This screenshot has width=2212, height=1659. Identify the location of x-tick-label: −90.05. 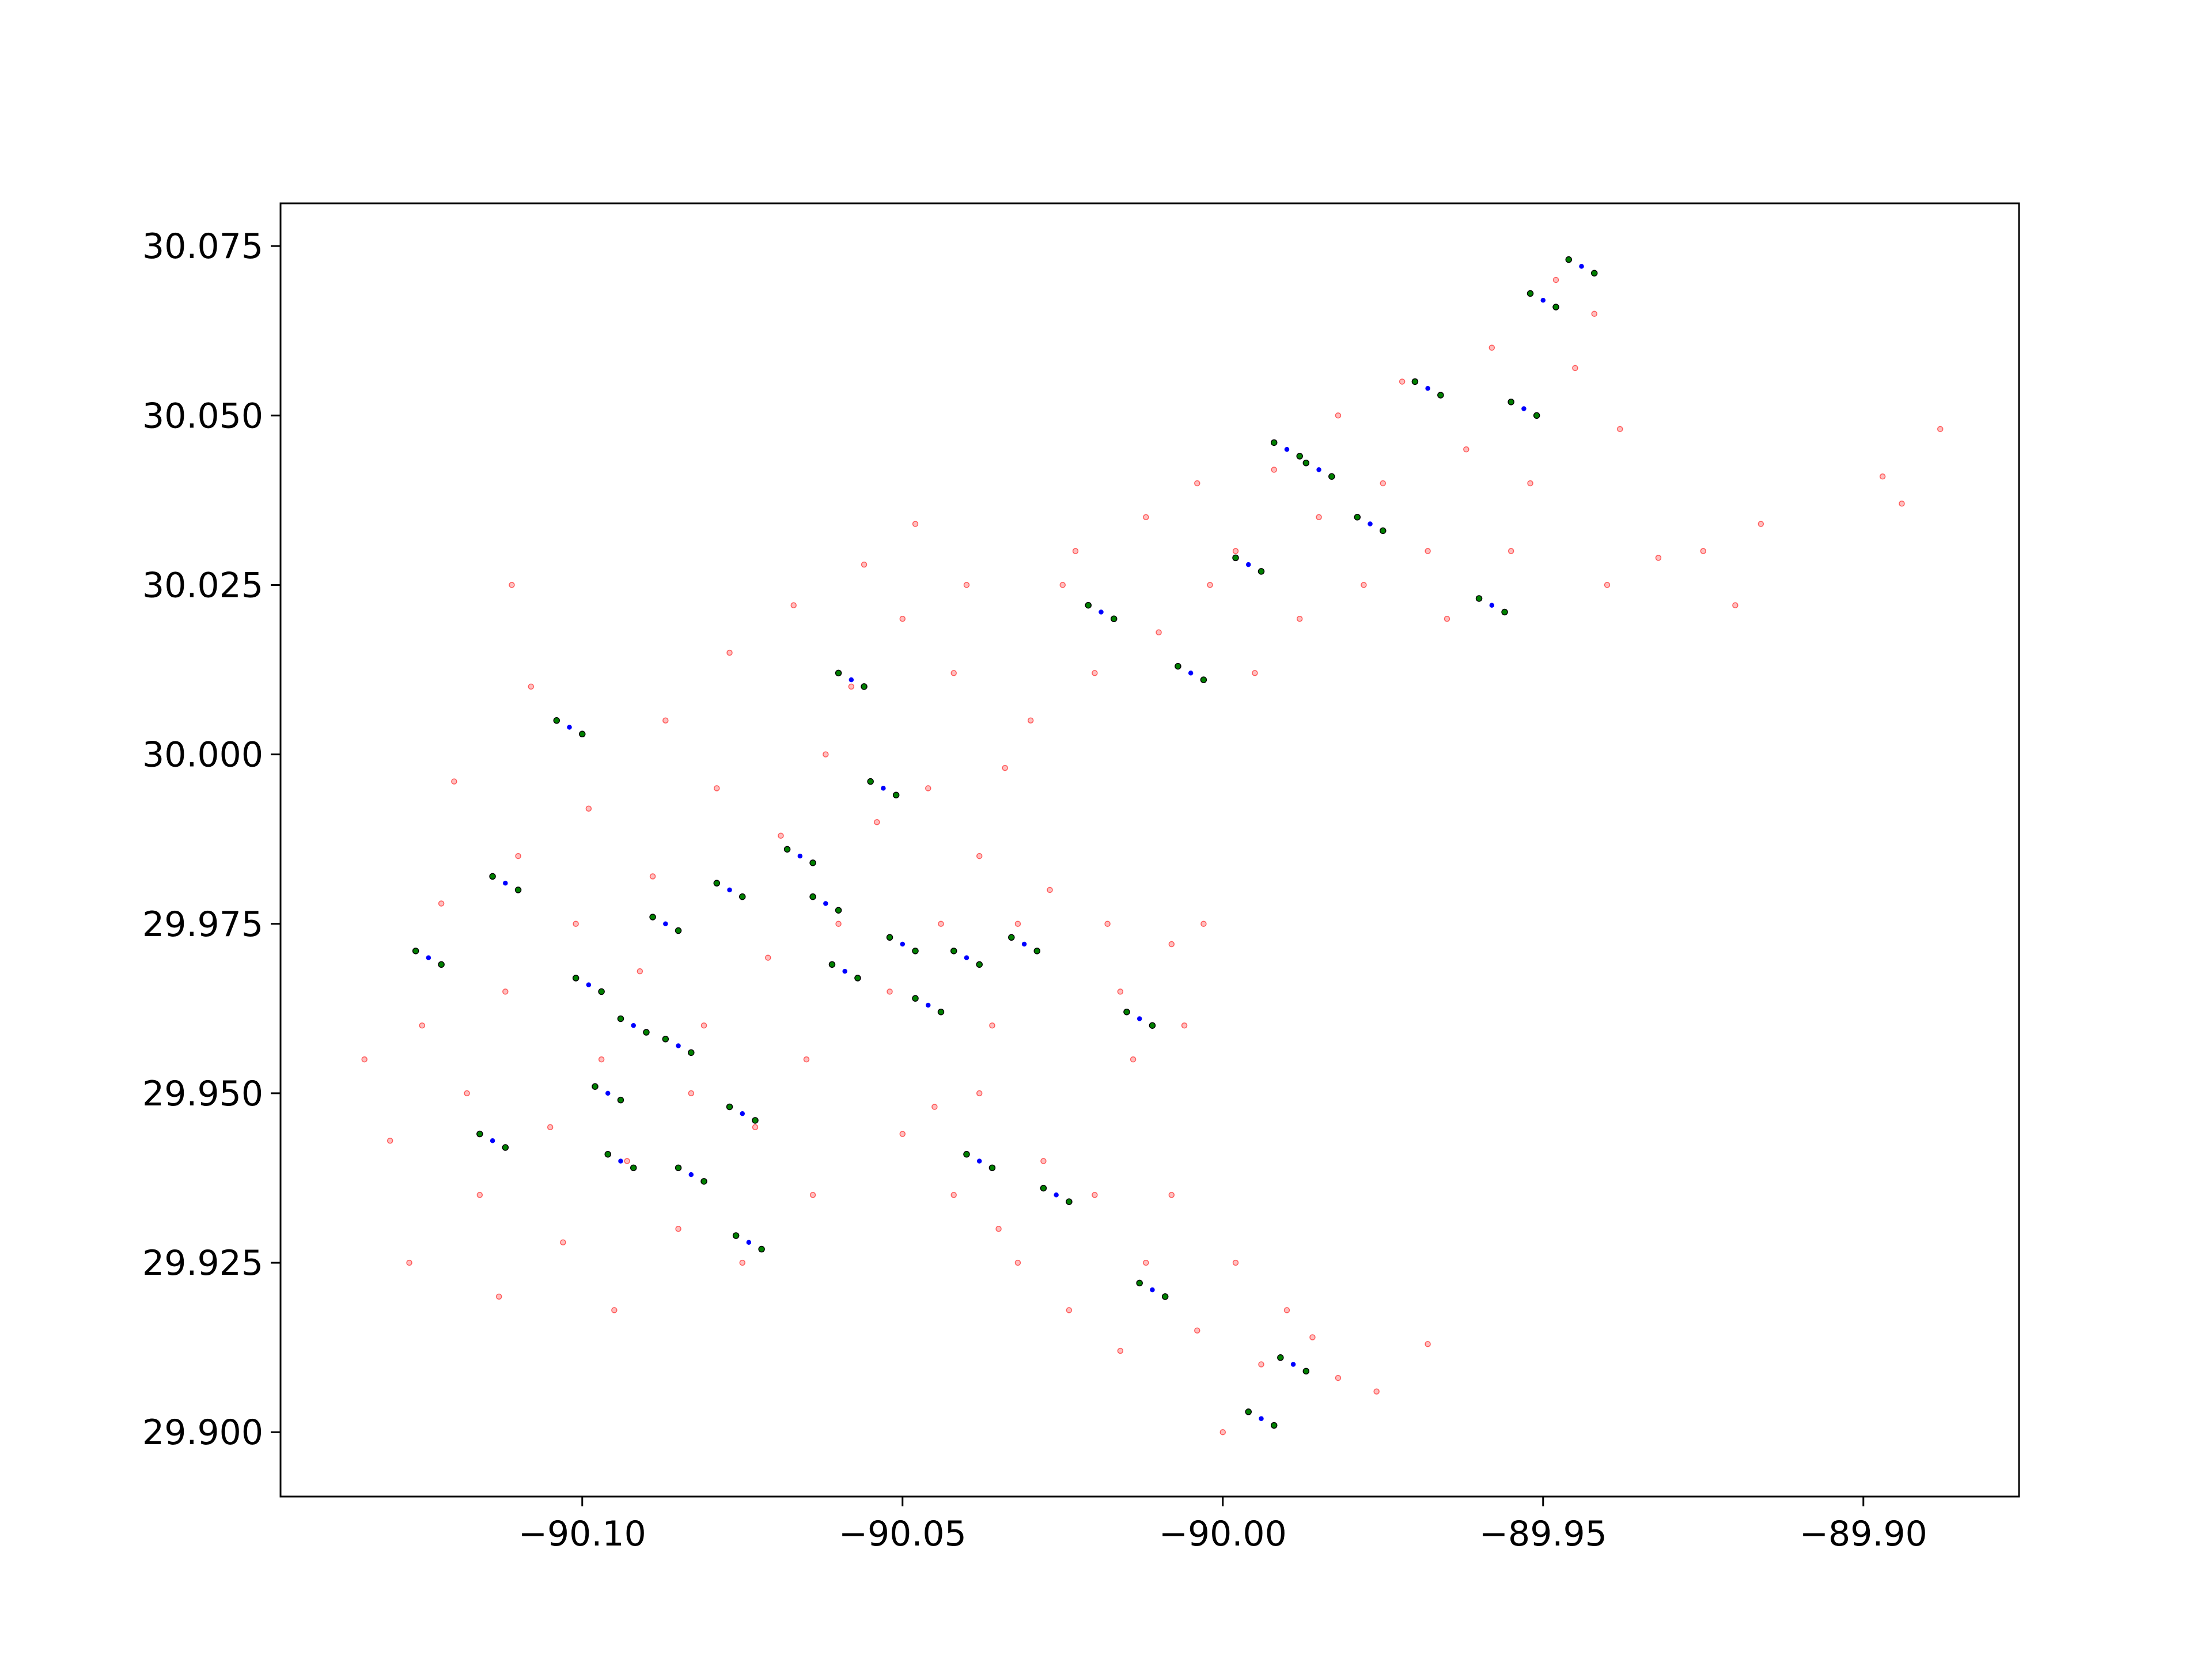
(903, 1534).